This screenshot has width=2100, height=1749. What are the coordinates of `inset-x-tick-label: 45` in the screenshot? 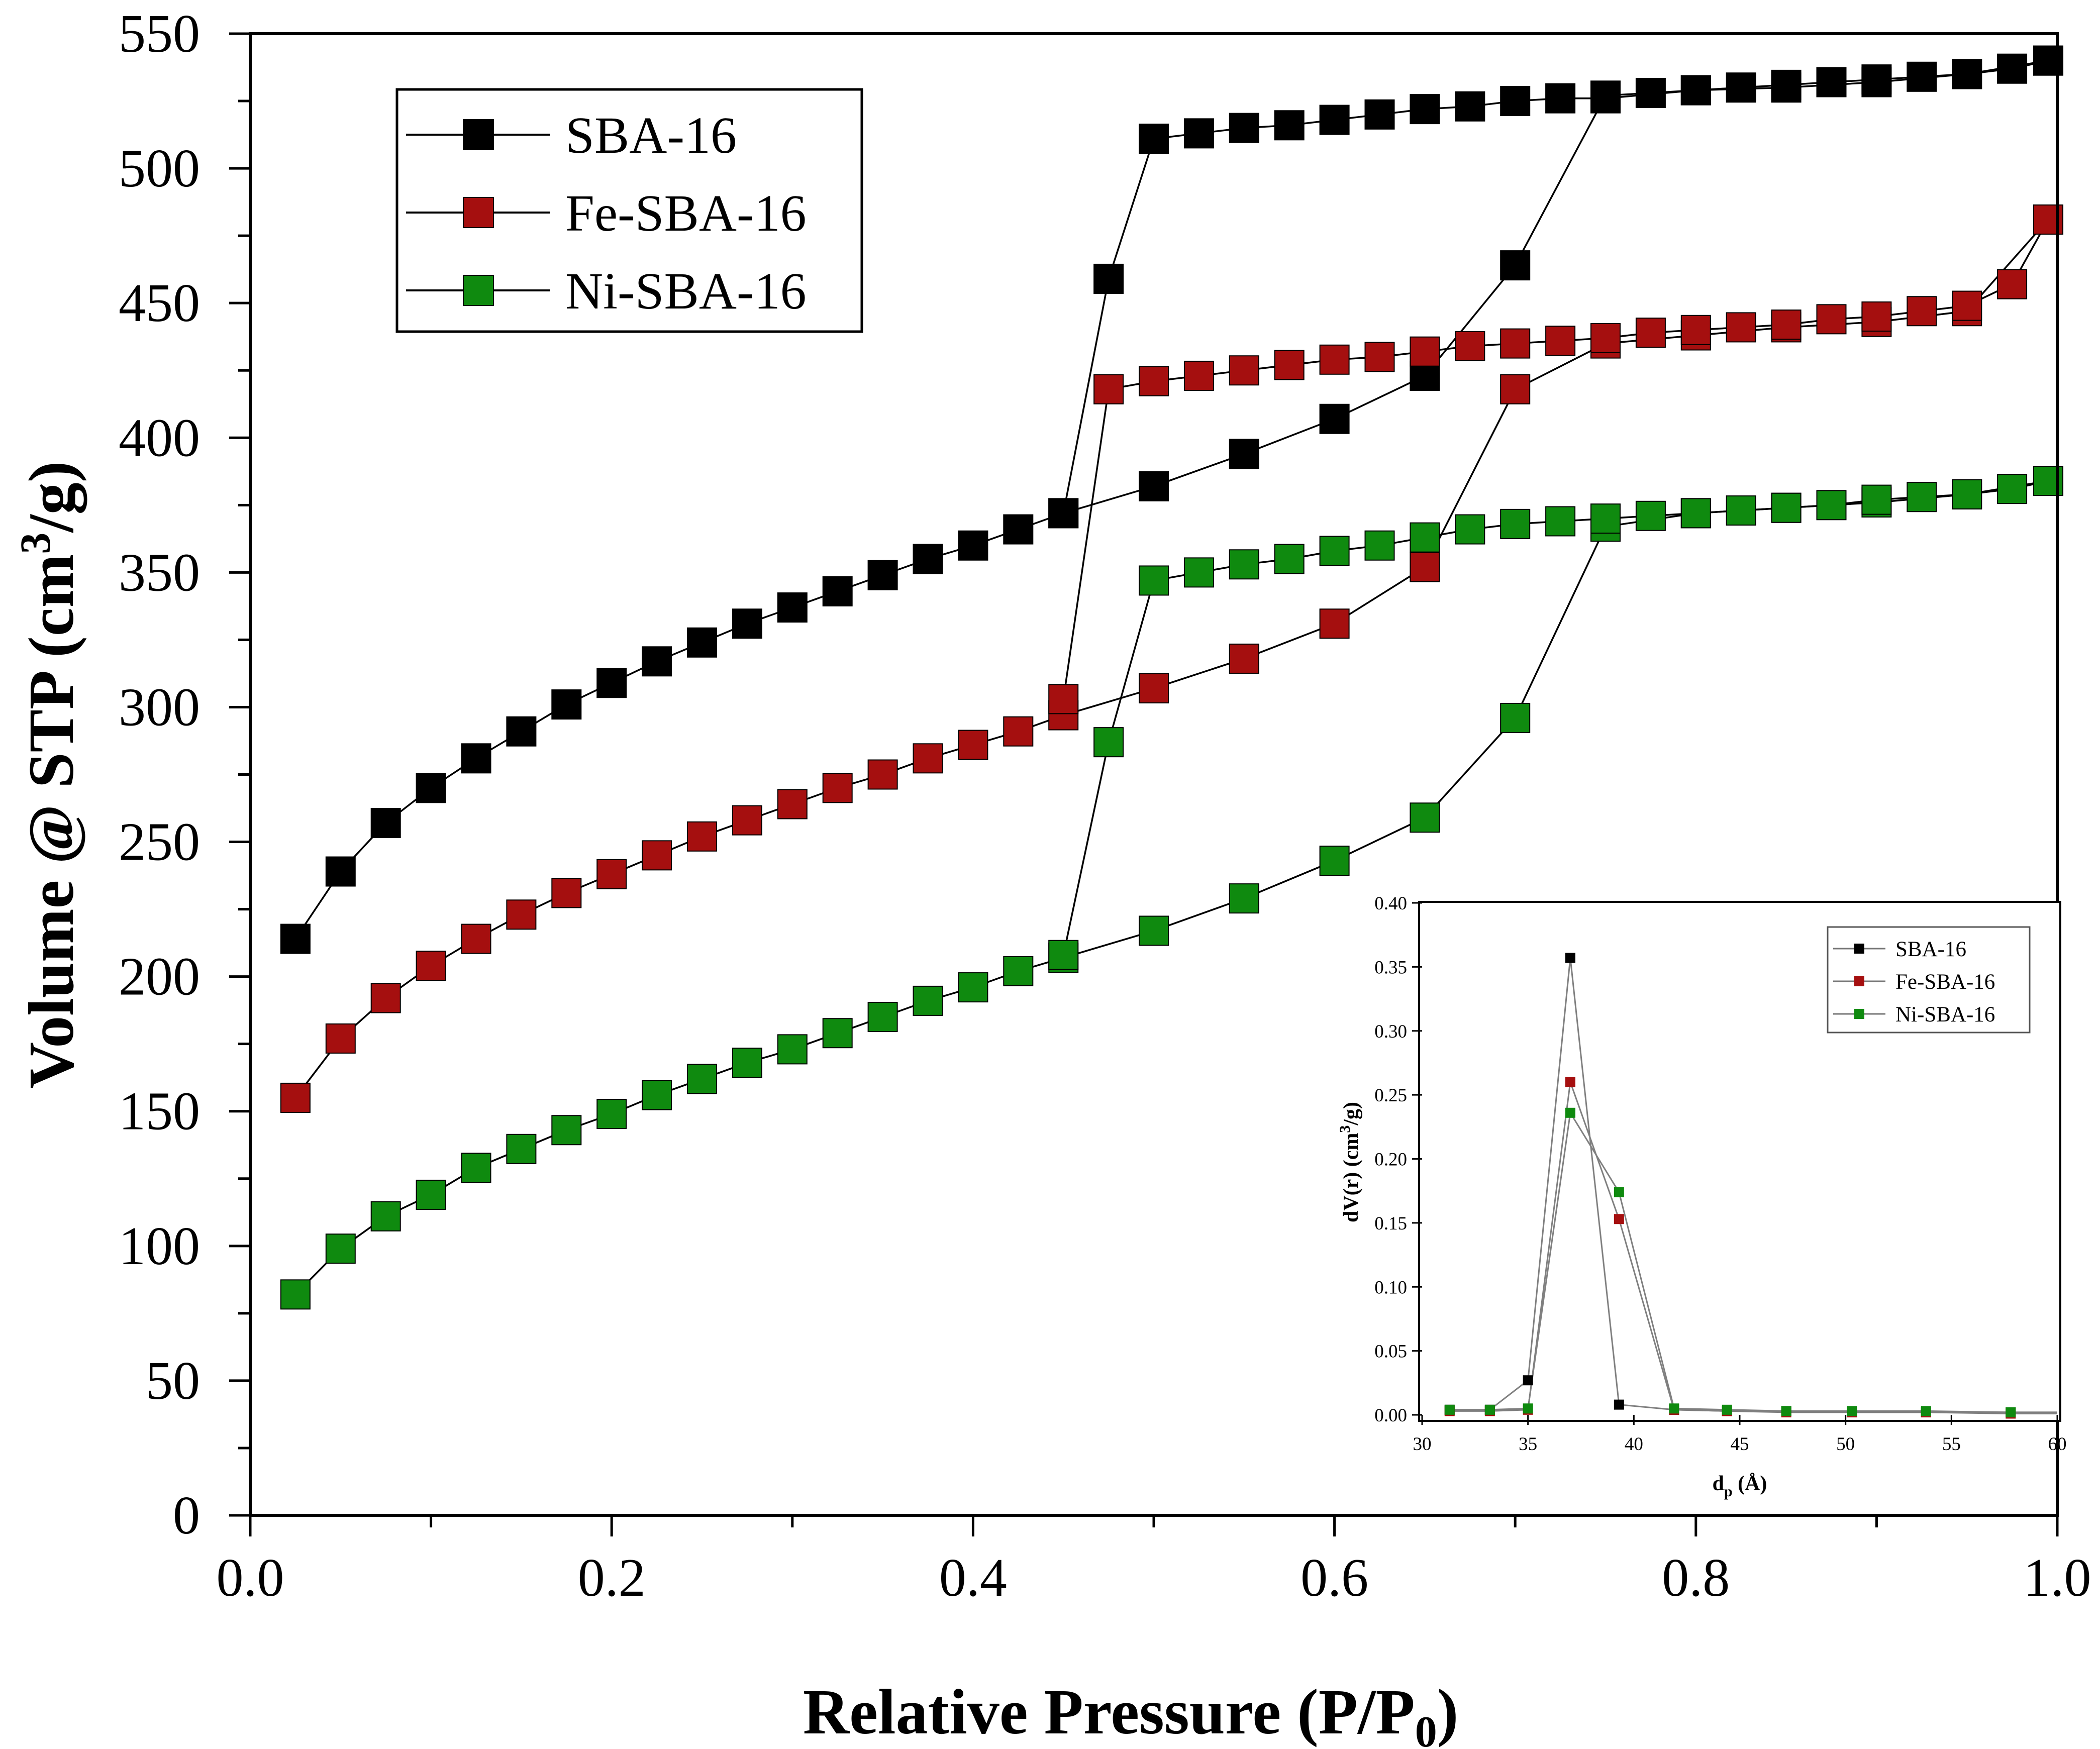 It's located at (1740, 1444).